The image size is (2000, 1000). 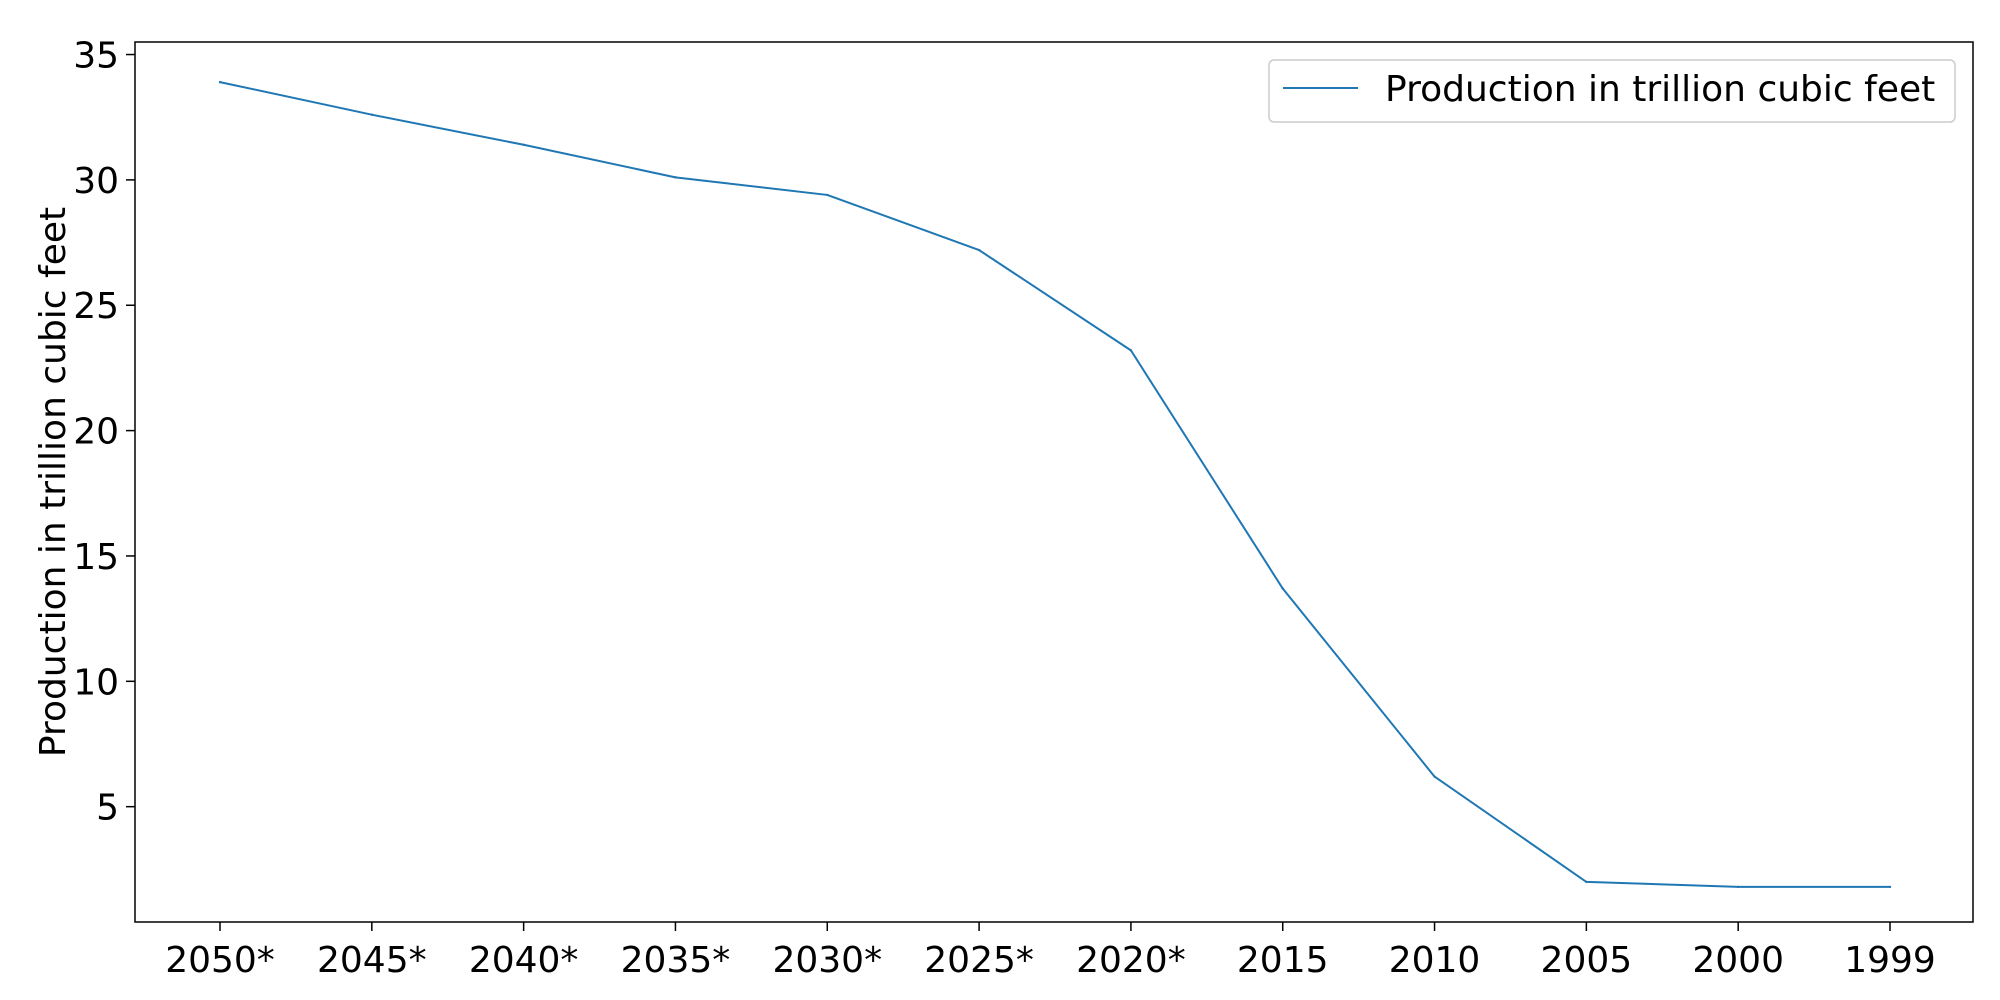 I want to click on legend-box, so click(x=1612, y=91).